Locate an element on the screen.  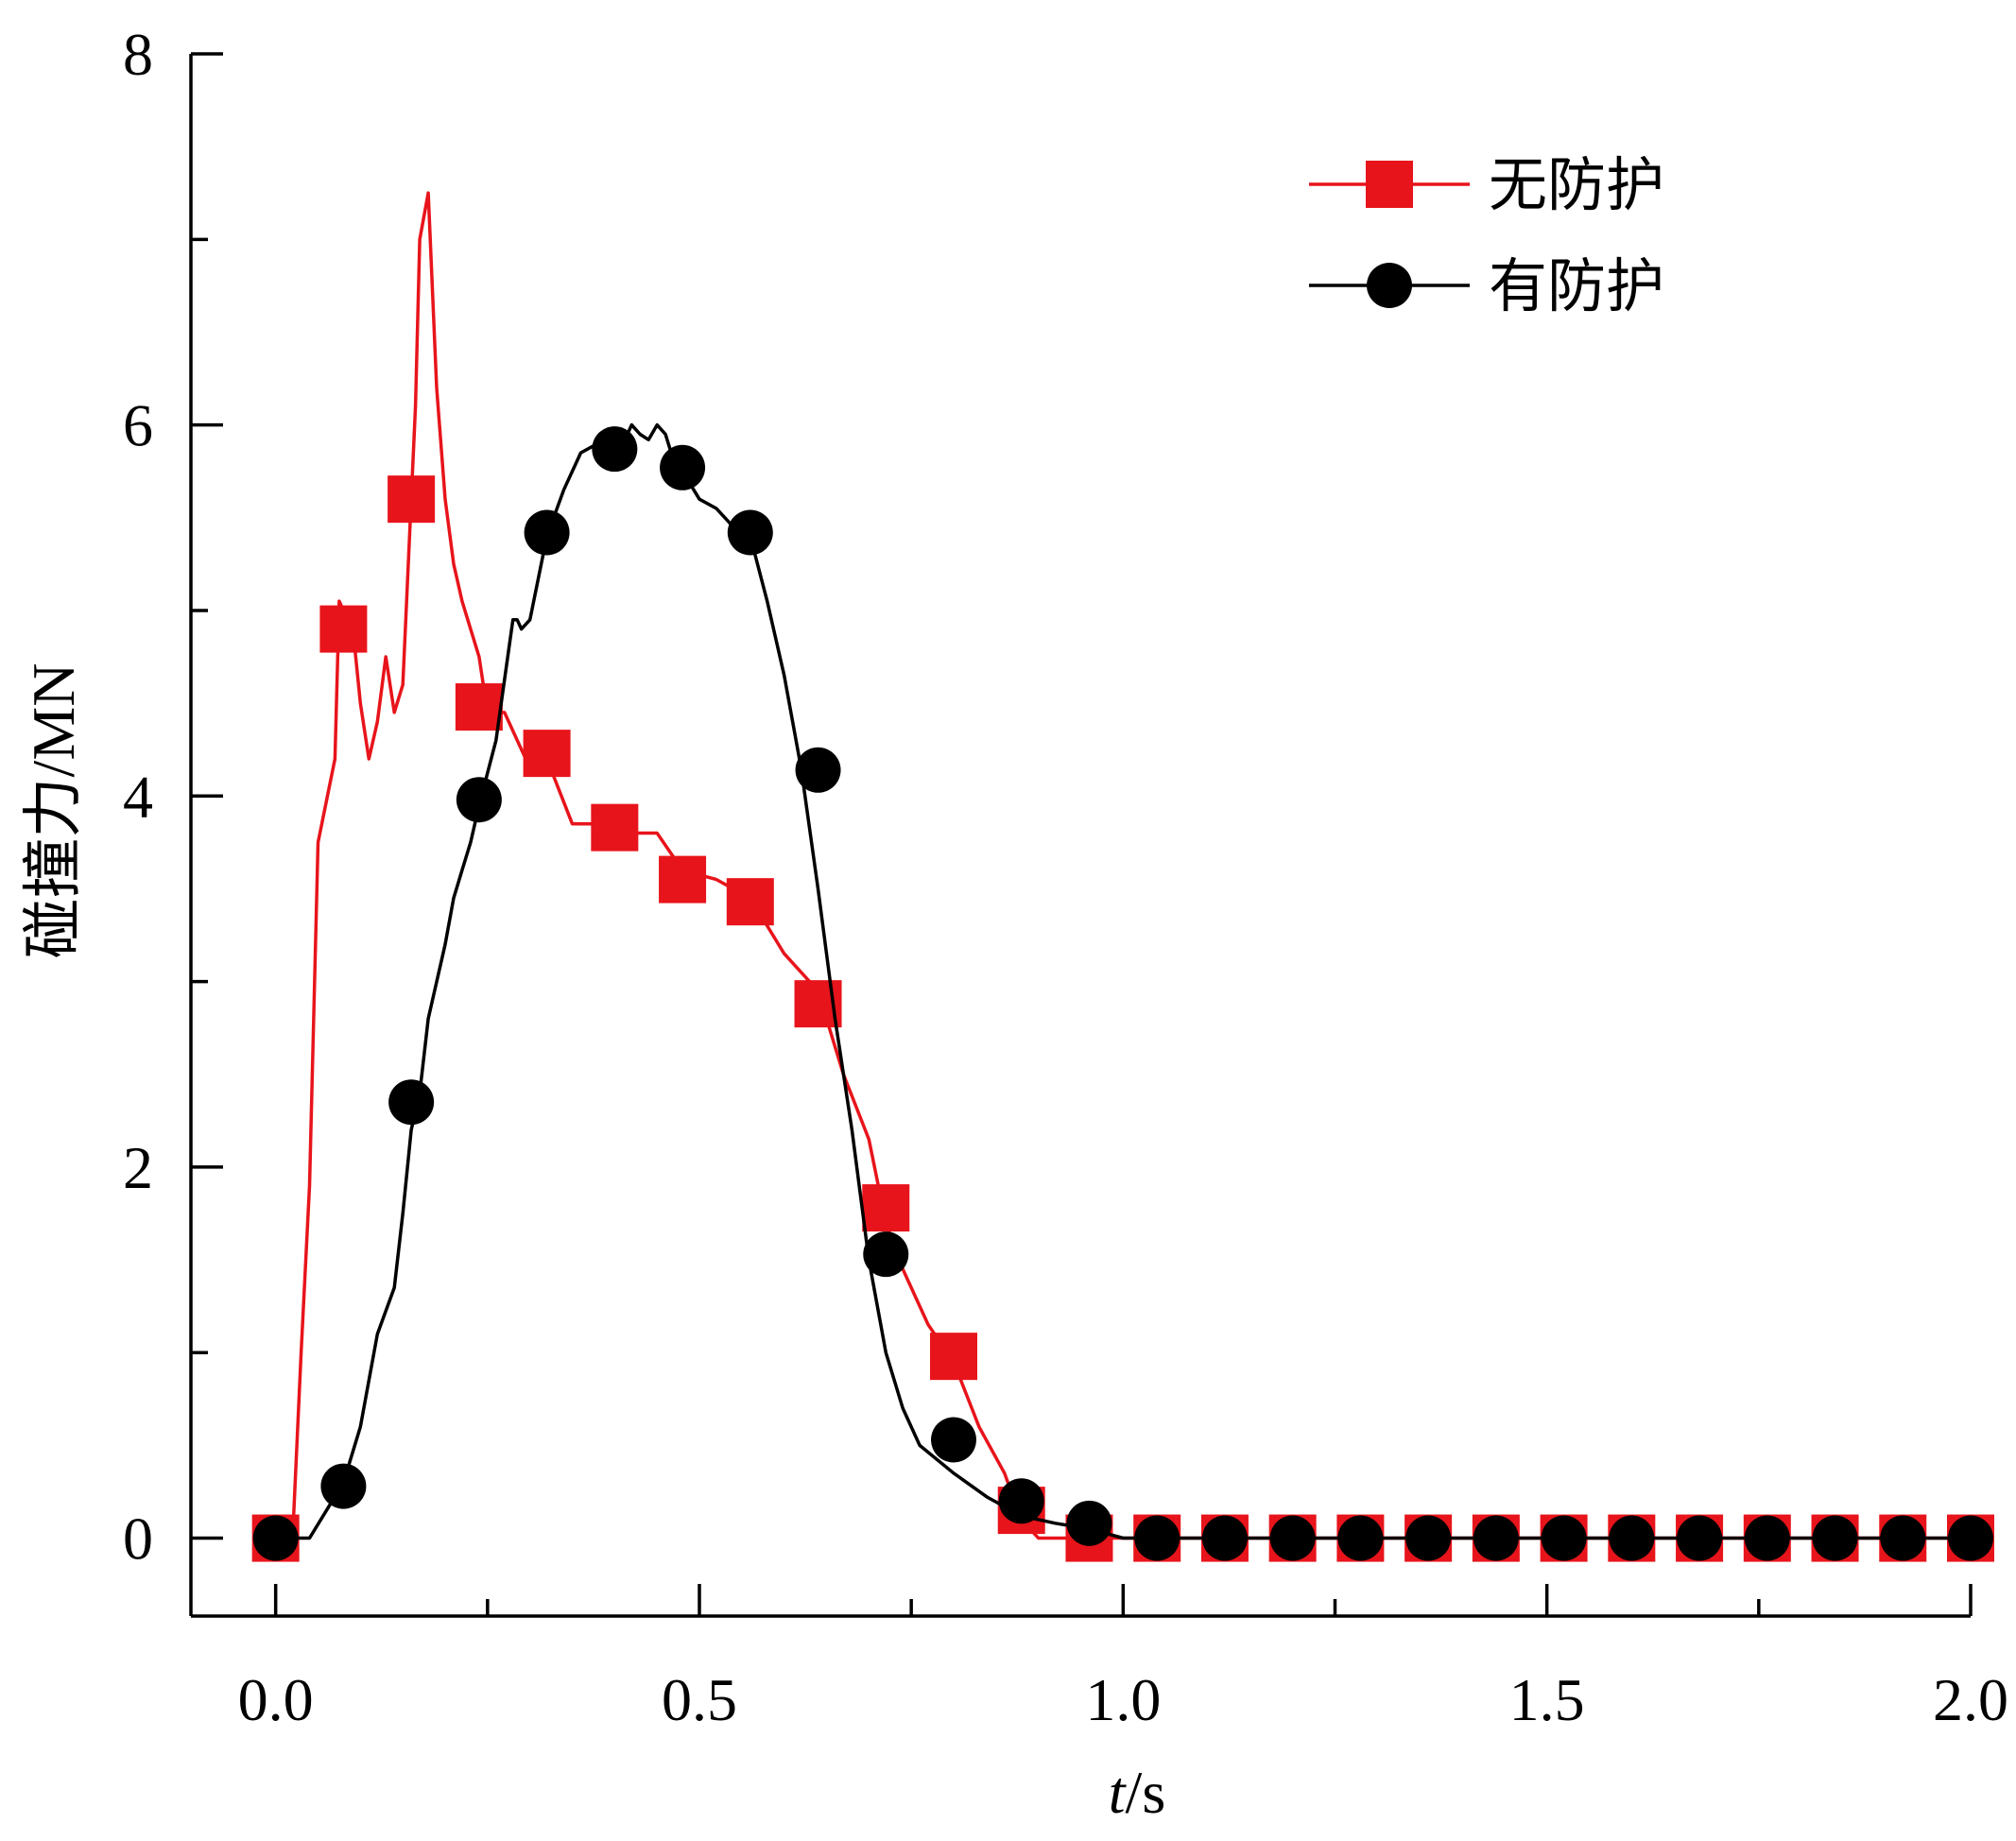
legend-label: 无防护 is located at coordinates (1576, 184).